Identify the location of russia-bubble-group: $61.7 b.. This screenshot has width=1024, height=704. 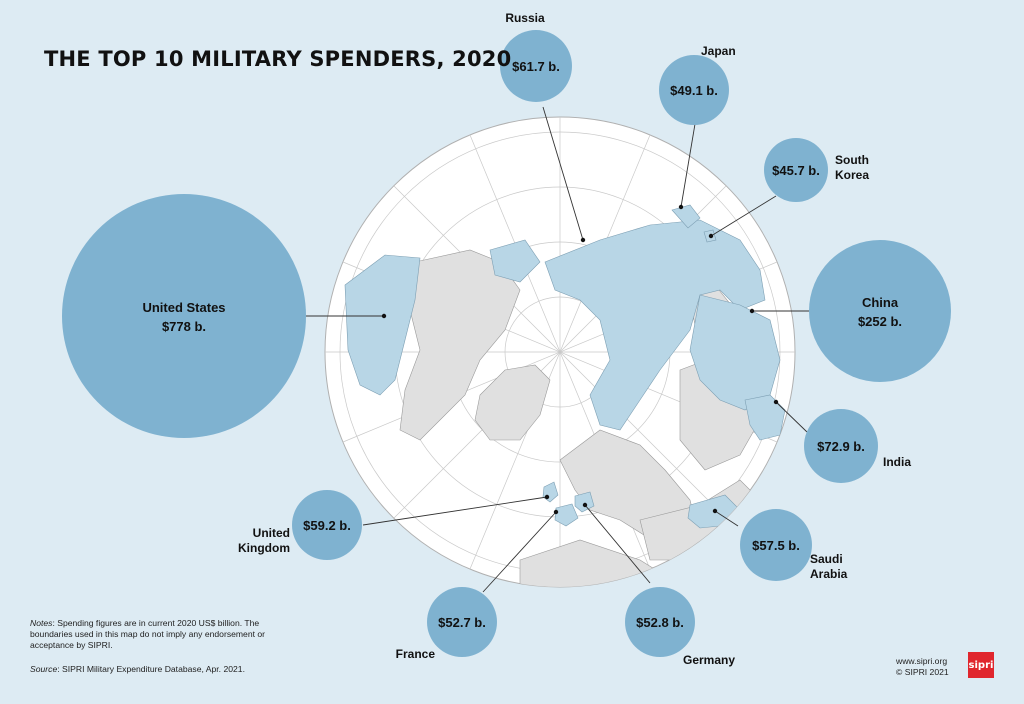
(536, 66).